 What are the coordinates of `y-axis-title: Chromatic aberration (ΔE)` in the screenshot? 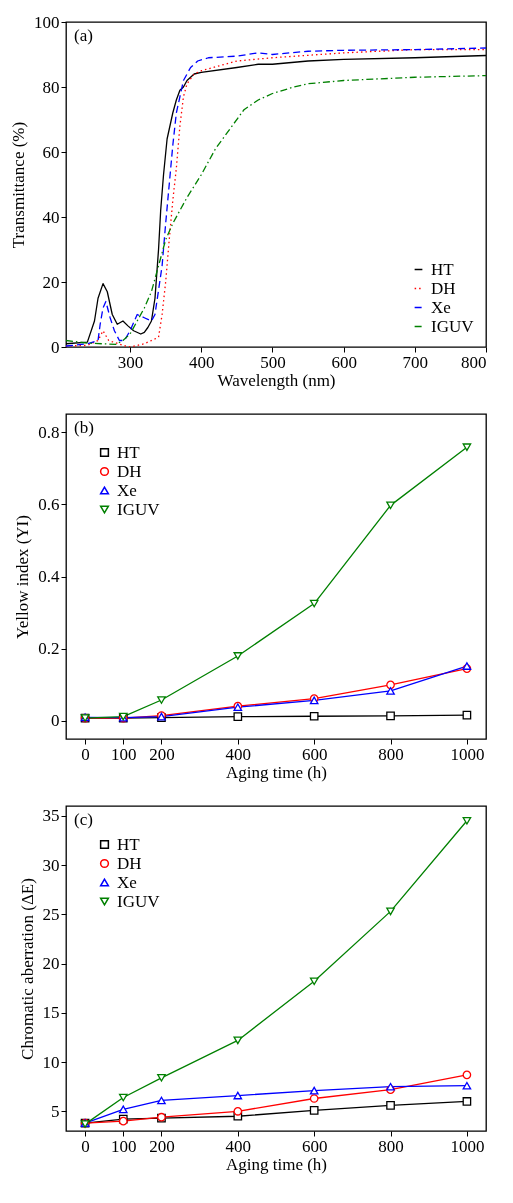 It's located at (27, 969).